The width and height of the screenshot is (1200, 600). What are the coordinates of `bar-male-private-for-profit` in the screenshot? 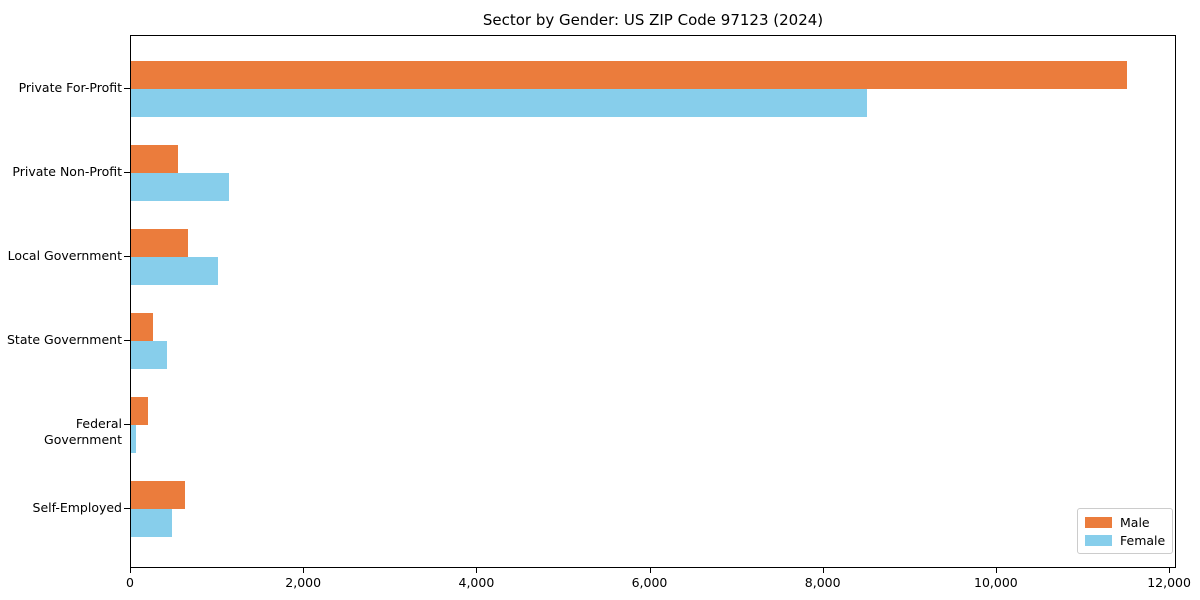 It's located at (629, 75).